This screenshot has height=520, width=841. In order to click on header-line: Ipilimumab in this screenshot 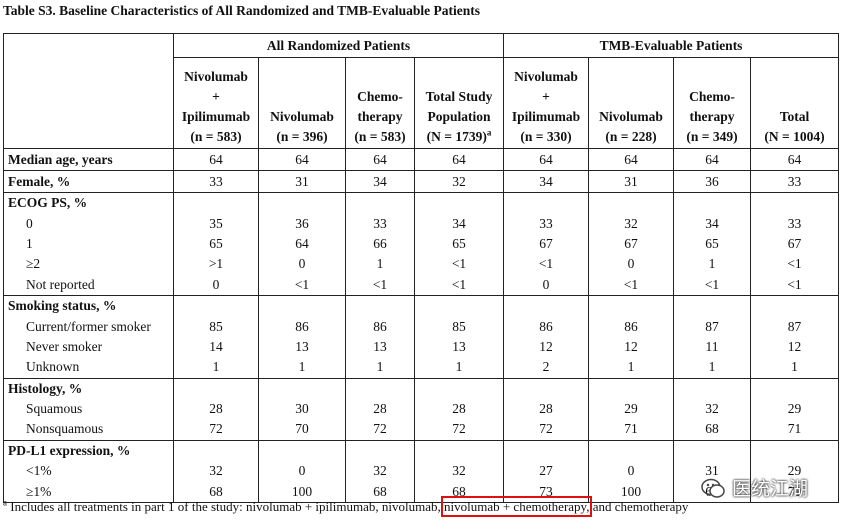, I will do `click(216, 116)`.